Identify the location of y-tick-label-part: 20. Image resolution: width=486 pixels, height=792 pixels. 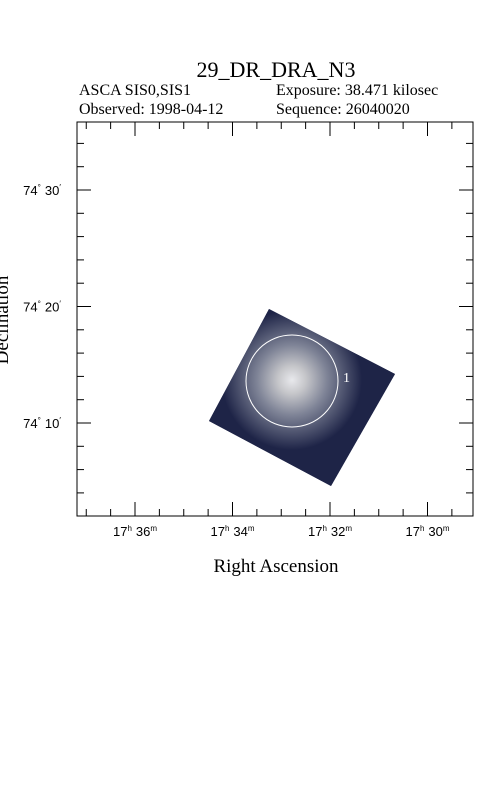
(52, 307).